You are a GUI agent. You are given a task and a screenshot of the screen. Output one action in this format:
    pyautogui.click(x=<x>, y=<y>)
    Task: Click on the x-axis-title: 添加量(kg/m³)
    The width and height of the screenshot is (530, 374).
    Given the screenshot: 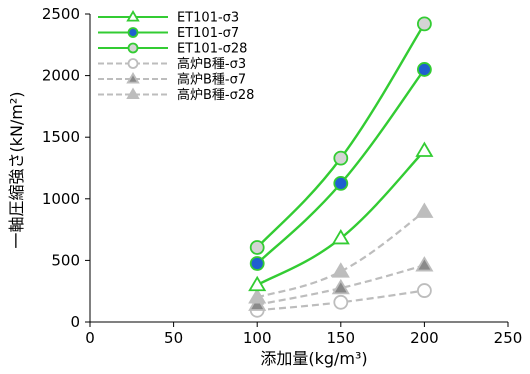 What is the action you would take?
    pyautogui.click(x=313, y=358)
    